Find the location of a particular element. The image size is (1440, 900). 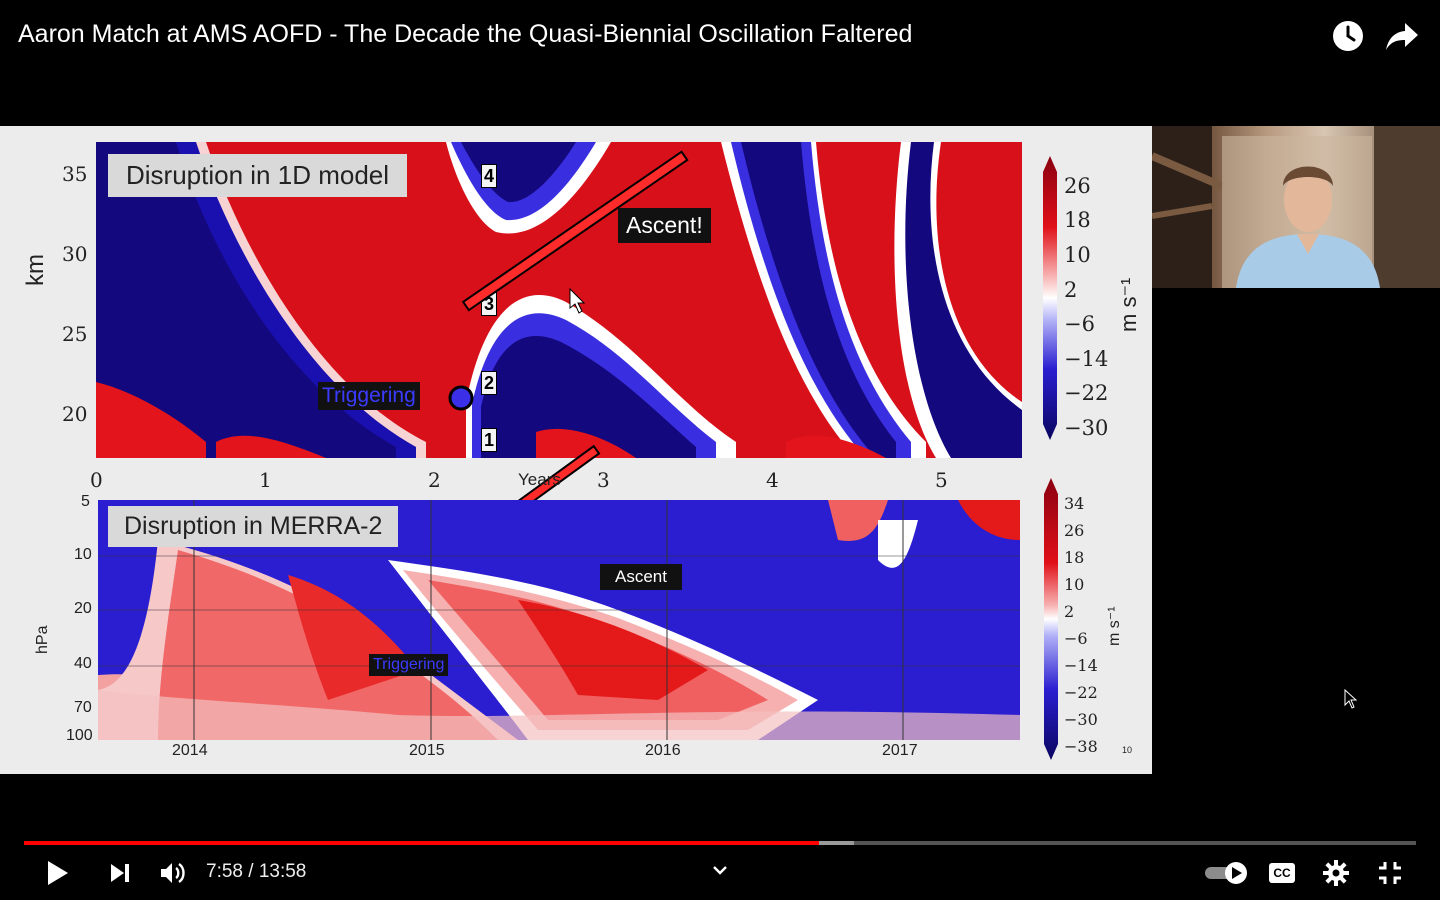

top-cb-tick: 18 is located at coordinates (1077, 220).